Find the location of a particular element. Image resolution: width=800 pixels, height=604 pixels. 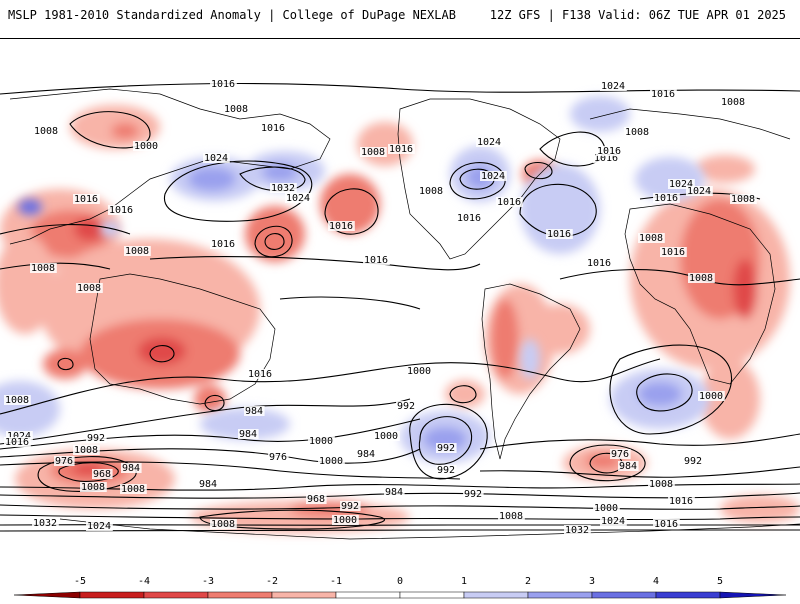

colorbar-tick-label: 5 is located at coordinates (720, 581).